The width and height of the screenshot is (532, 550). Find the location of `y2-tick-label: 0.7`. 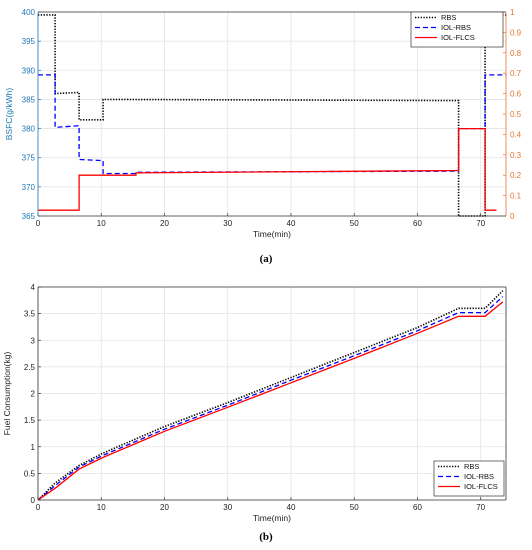

y2-tick-label: 0.7 is located at coordinates (516, 73).